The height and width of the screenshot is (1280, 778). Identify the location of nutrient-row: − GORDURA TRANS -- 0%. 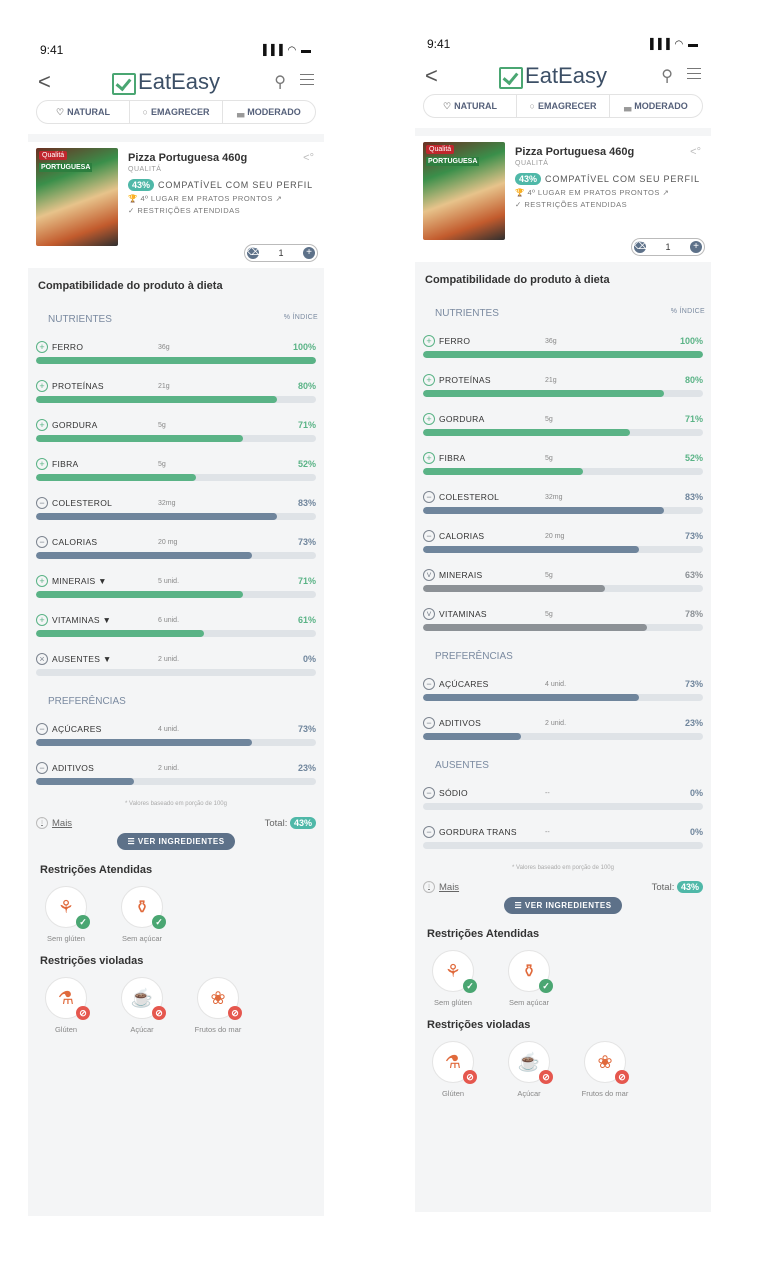
(563, 840).